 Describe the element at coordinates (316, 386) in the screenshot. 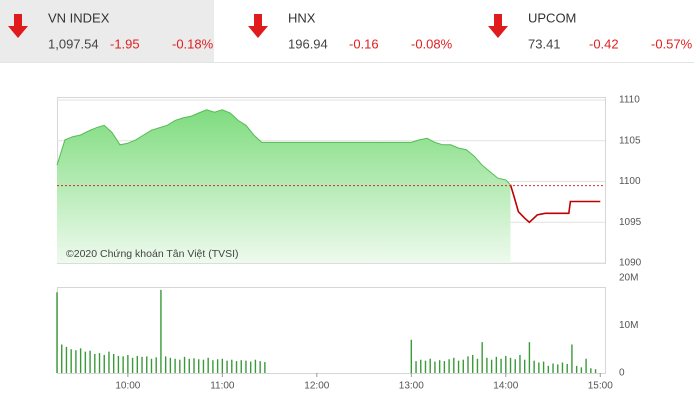

I see `x-tick-label: 12:00` at that location.